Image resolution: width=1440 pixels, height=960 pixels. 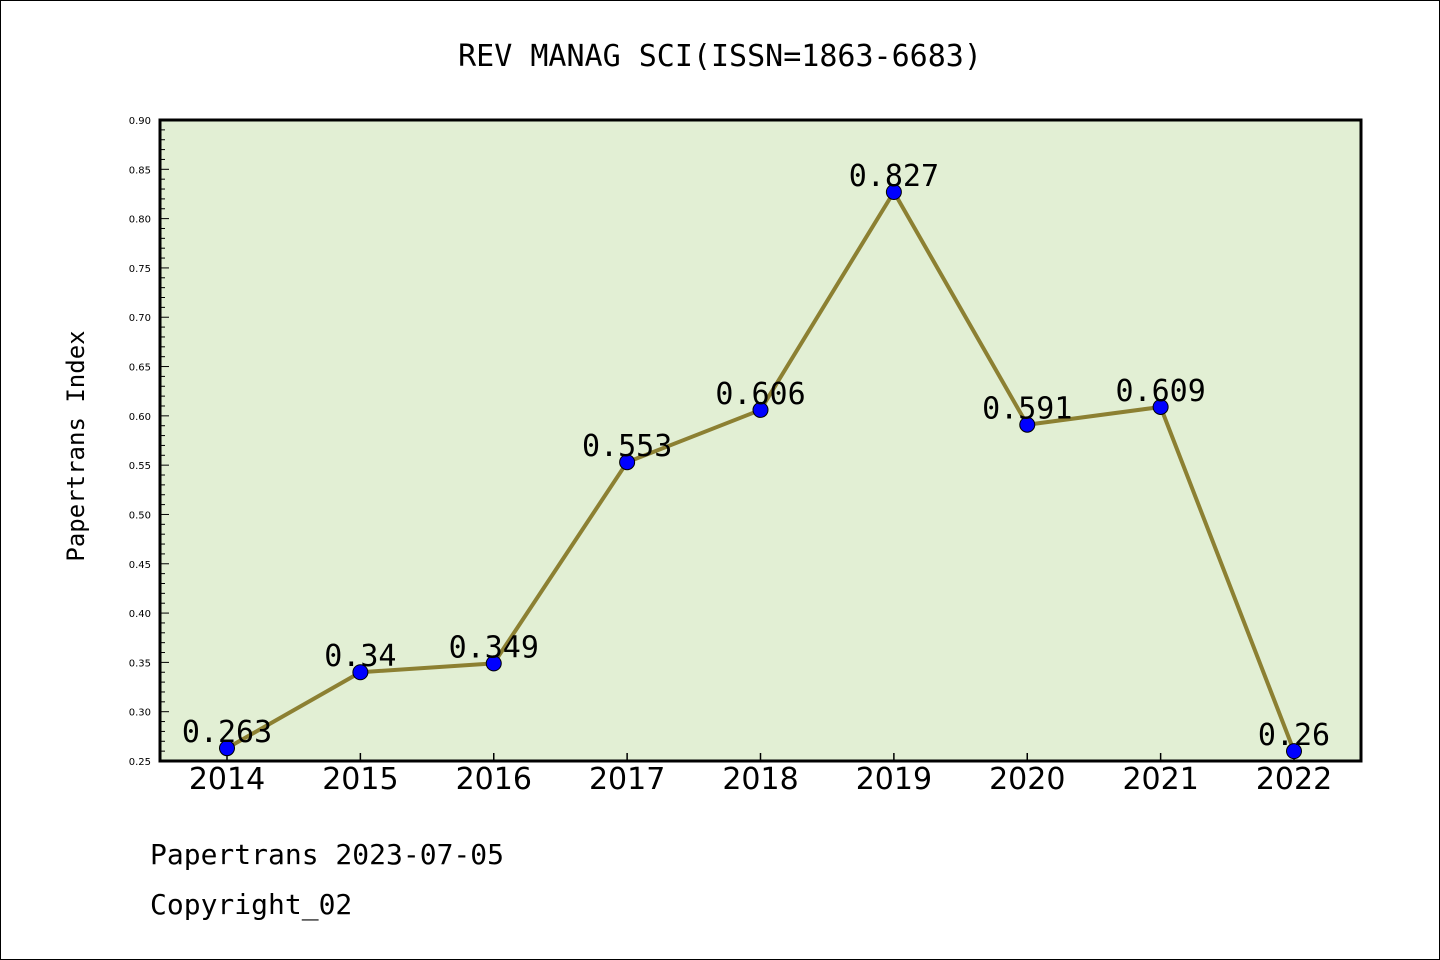 I want to click on x-tick-label: 2021, so click(x=1160, y=779).